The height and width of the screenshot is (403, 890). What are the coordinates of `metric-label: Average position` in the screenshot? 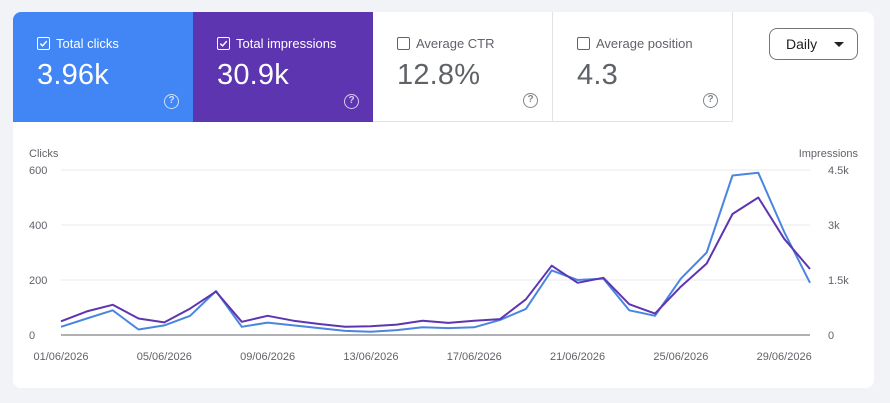 It's located at (644, 43).